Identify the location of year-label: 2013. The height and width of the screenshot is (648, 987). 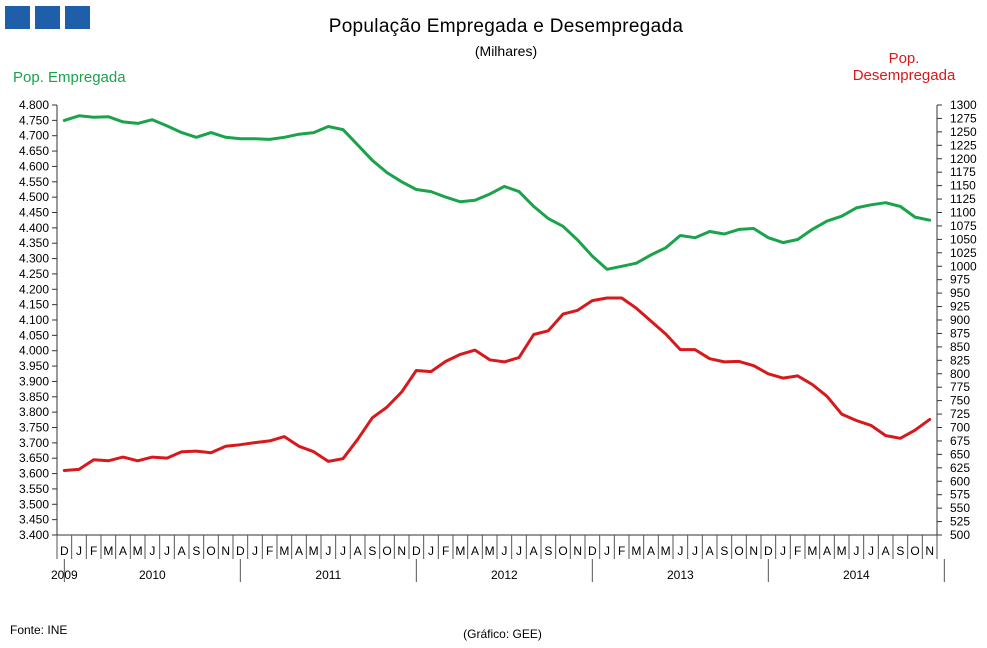
(680, 575).